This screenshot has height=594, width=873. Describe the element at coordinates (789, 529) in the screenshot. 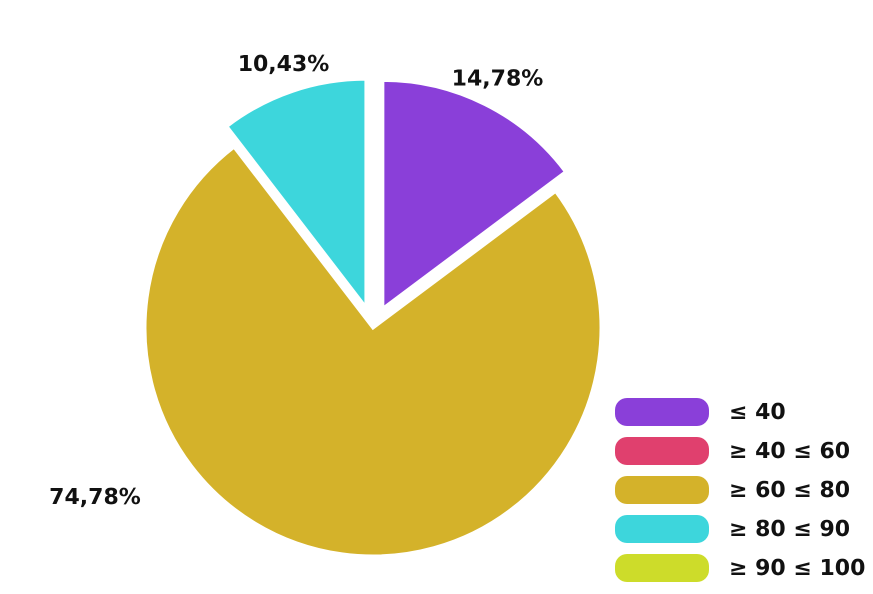

I see `legend-label: ≥ 80 ≤ 90` at that location.